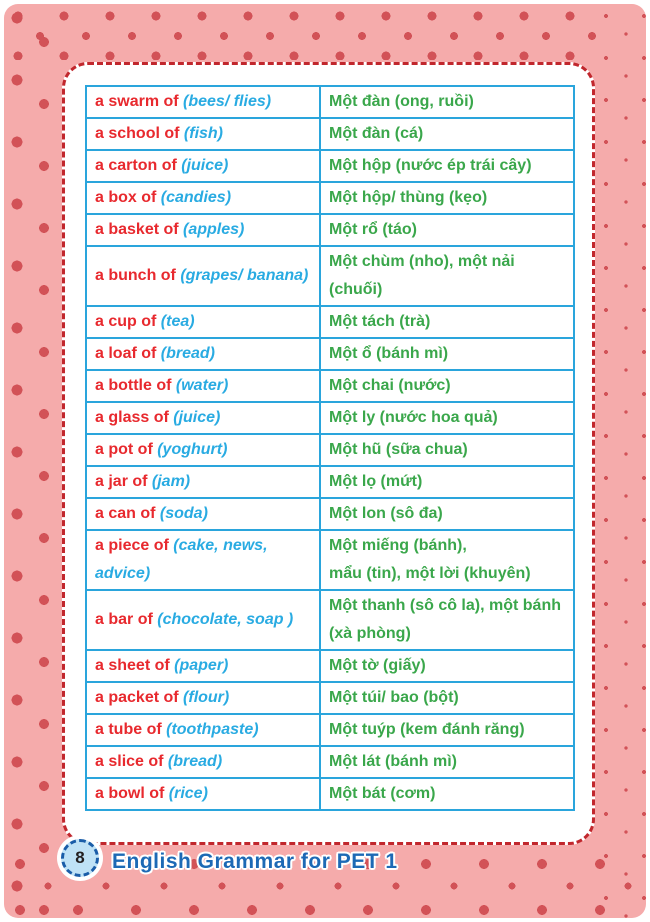 The width and height of the screenshot is (650, 922). What do you see at coordinates (447, 134) in the screenshot?
I see `vietnamese-translation-cell: Một đàn (cá)` at bounding box center [447, 134].